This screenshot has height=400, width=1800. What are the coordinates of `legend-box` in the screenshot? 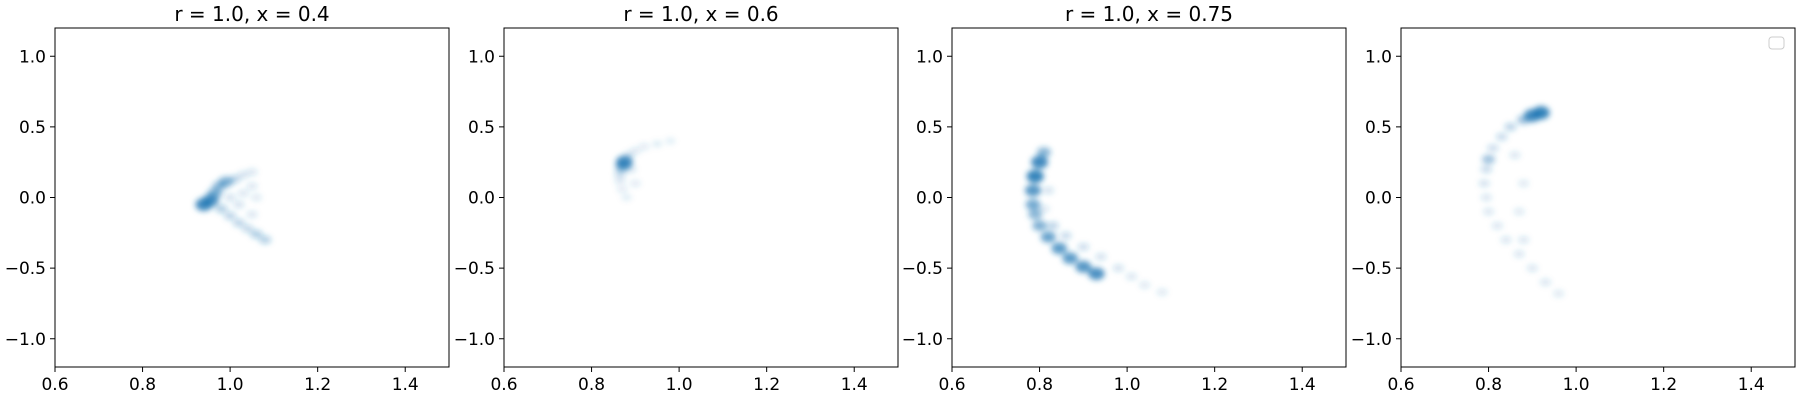 It's located at (1776, 43).